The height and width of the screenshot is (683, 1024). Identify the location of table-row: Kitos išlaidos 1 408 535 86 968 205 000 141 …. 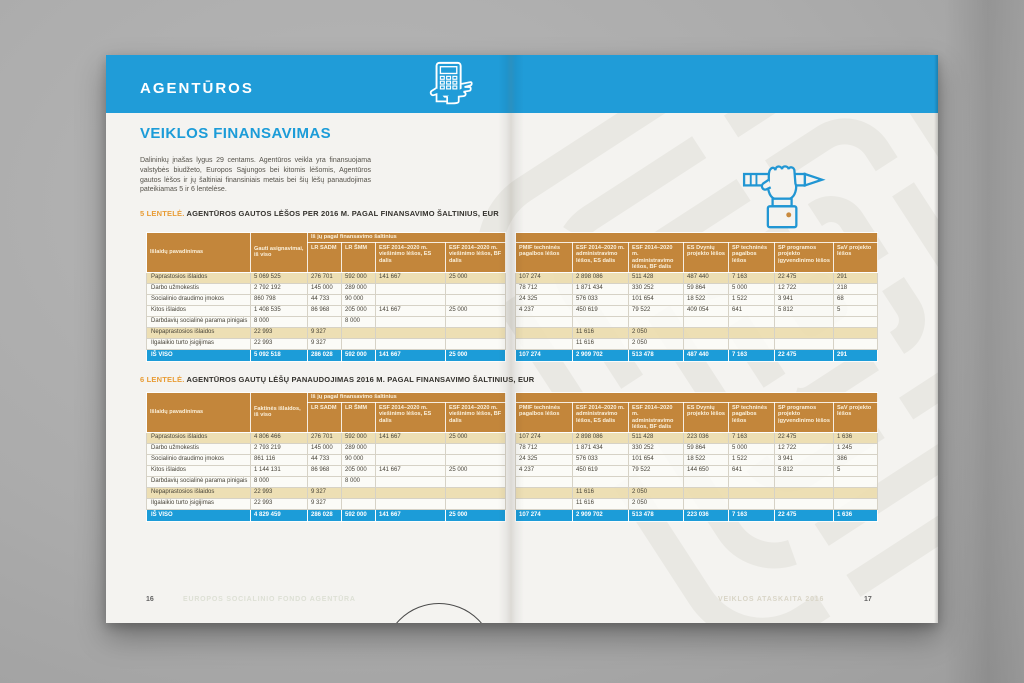
(512, 310).